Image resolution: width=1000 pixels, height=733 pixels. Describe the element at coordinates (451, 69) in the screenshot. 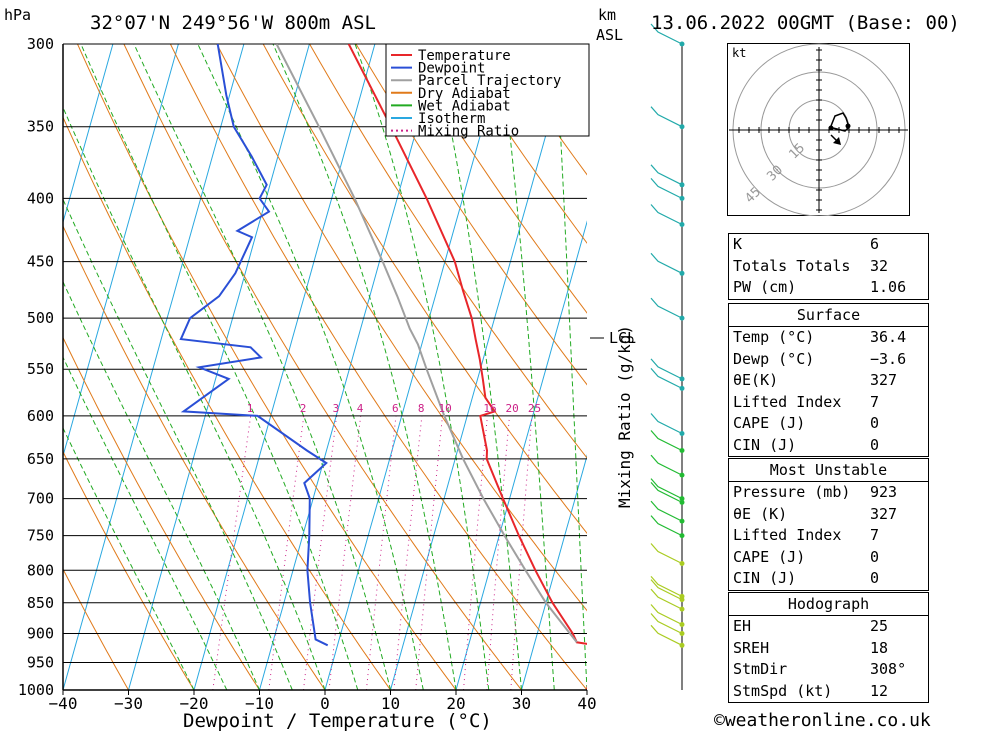

I see `legend-label: Dewpoint` at that location.